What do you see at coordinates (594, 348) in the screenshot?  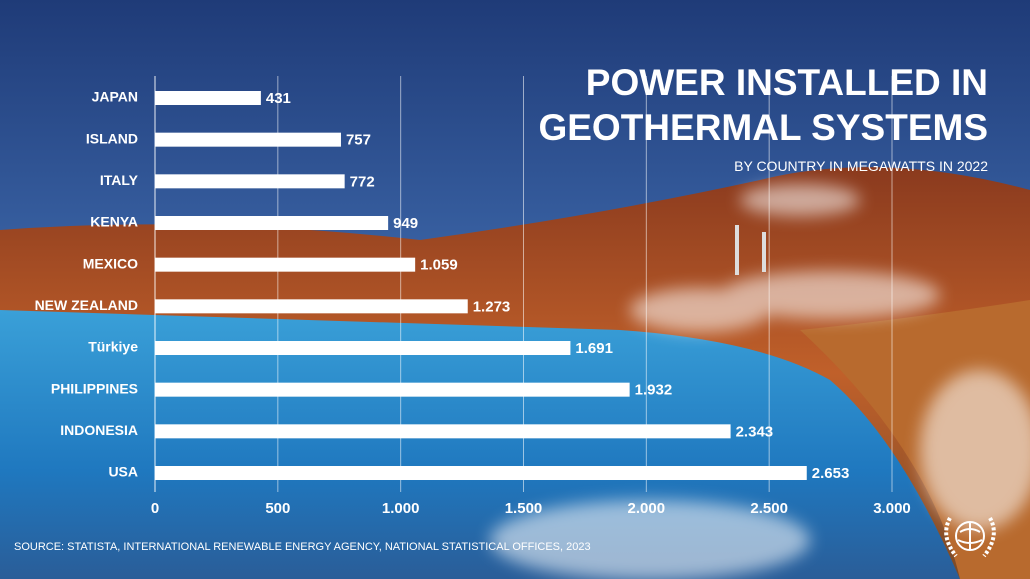 I see `value-label: 1.691` at bounding box center [594, 348].